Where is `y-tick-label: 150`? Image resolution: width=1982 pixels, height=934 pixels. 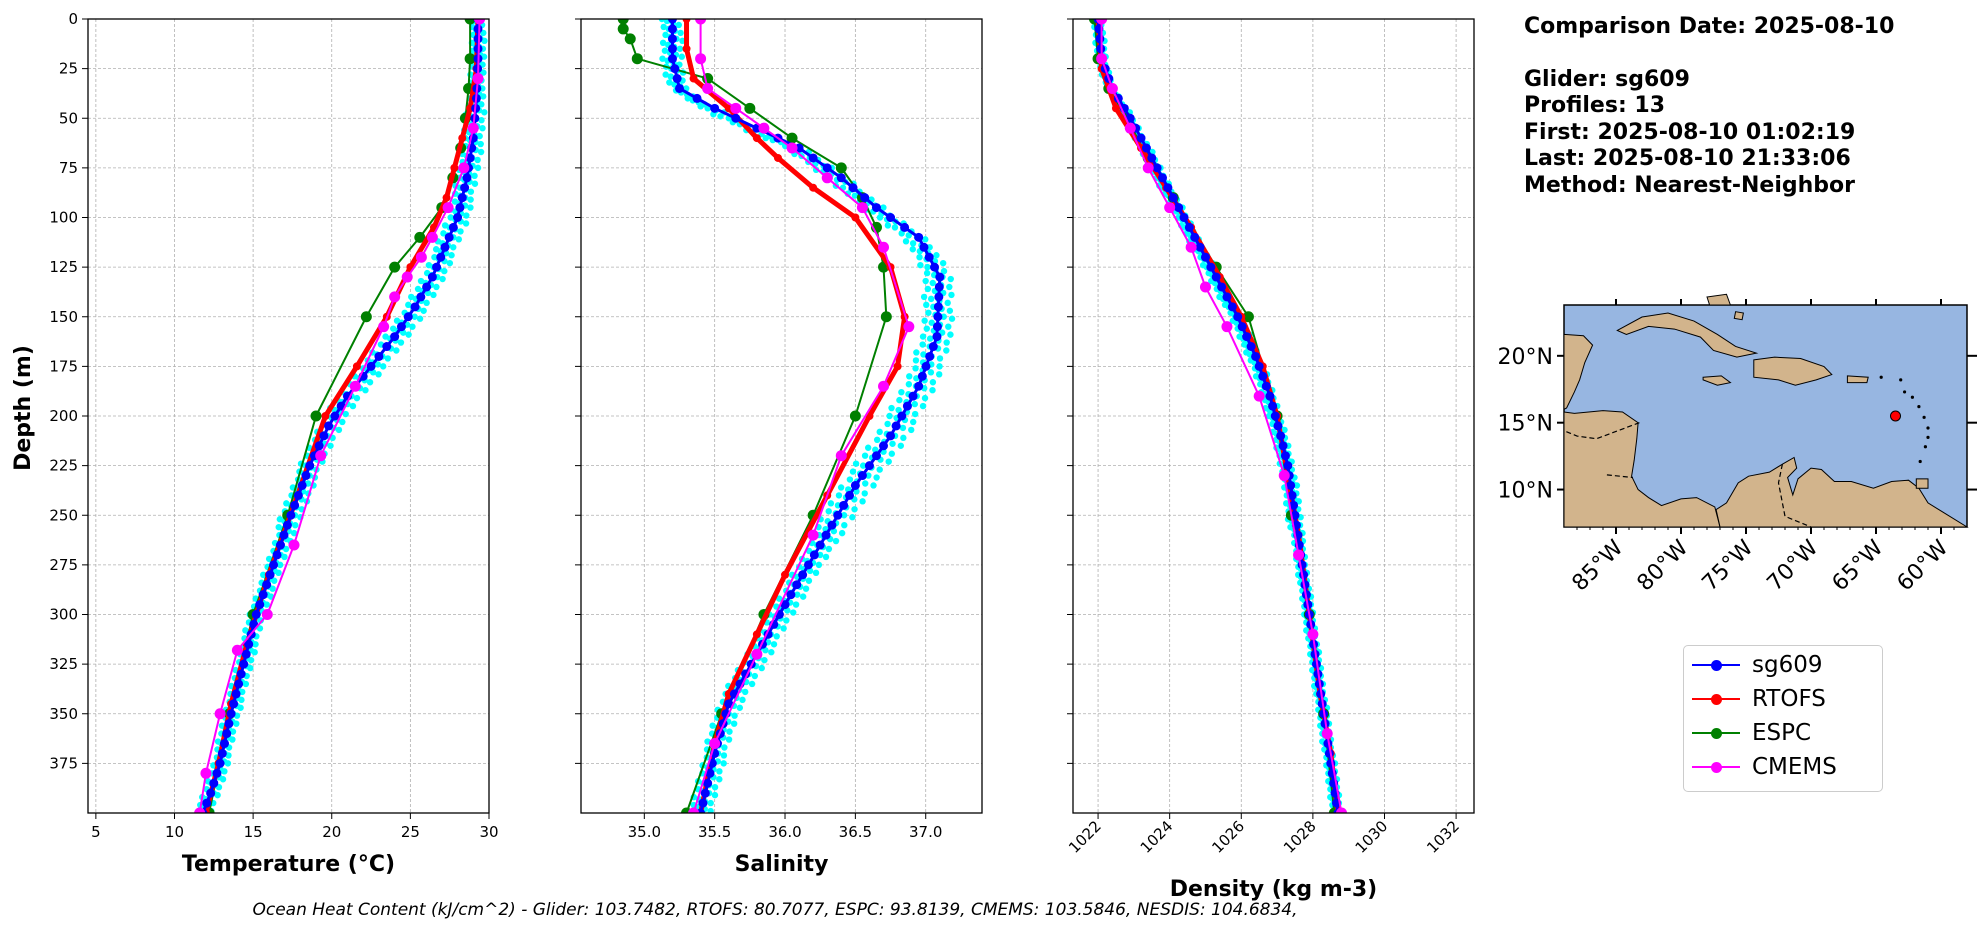
y-tick-label: 150 is located at coordinates (63, 317).